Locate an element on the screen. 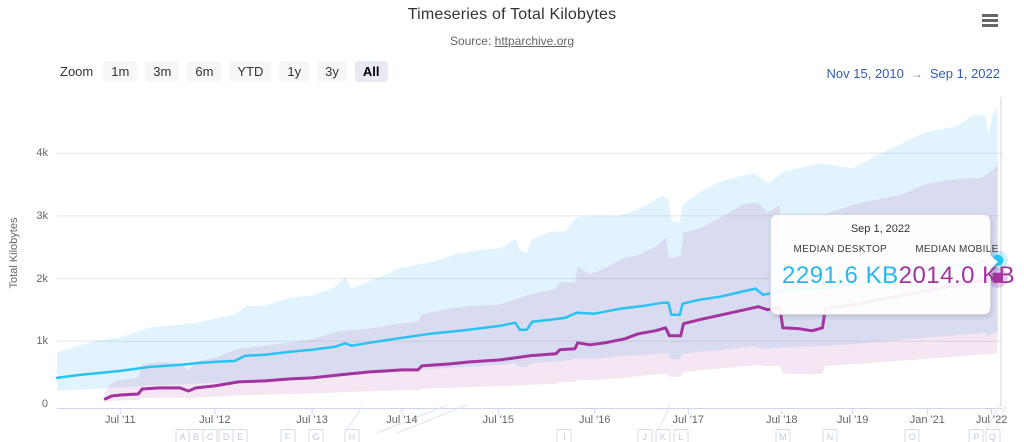  date-range: Nov 15, 2010 → Sep 1, 2022 is located at coordinates (913, 73).